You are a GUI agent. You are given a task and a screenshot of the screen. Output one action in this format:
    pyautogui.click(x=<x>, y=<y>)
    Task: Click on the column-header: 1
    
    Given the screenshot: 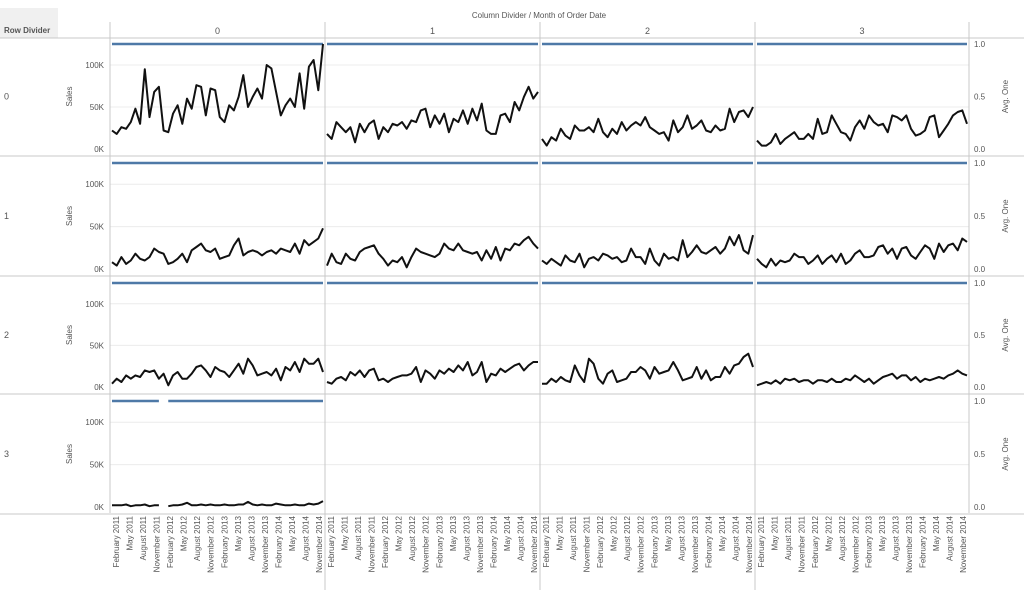 What is the action you would take?
    pyautogui.click(x=432, y=31)
    